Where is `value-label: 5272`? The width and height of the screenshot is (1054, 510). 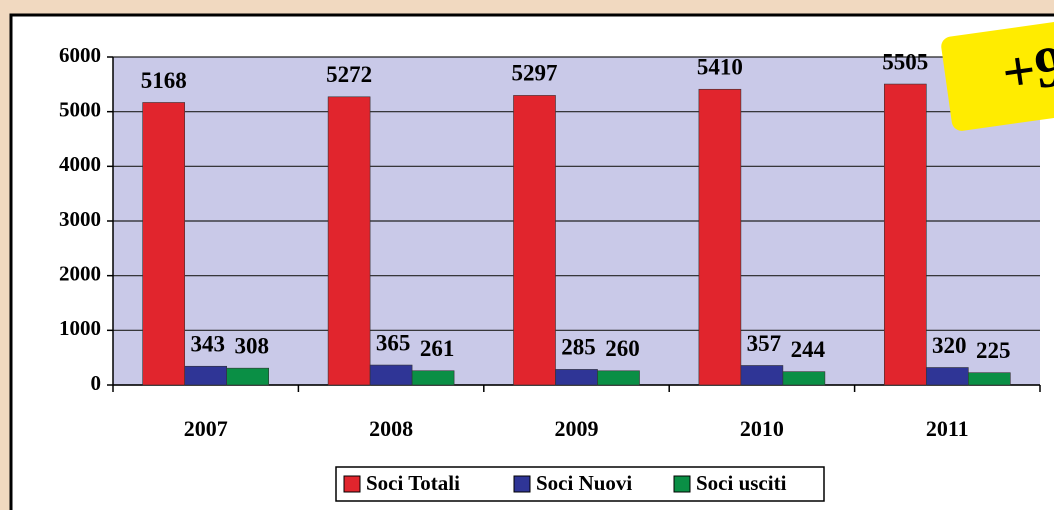 value-label: 5272 is located at coordinates (349, 74).